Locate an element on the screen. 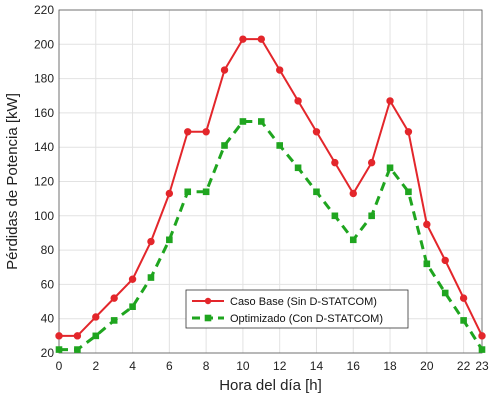  y-tick-label: 160 is located at coordinates (44, 113).